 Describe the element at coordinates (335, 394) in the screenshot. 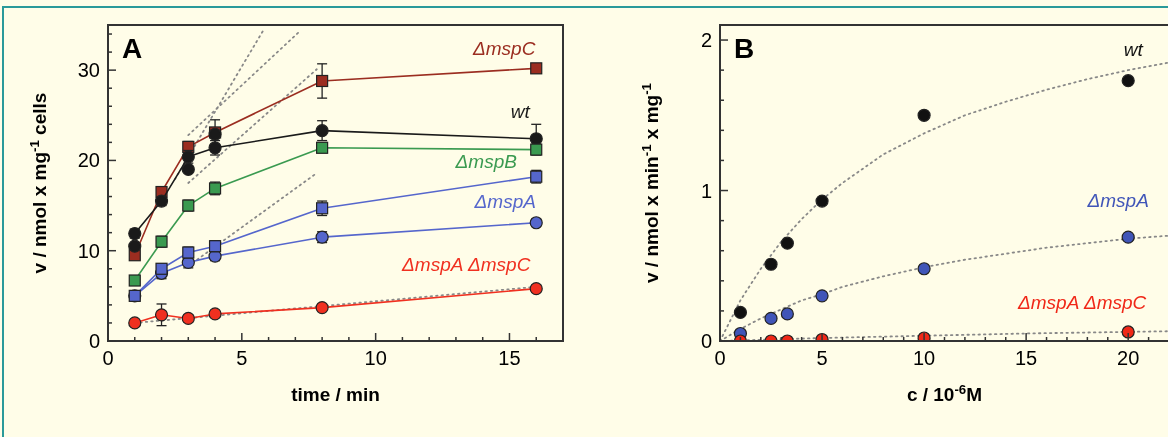

I see `x-axis-title: time / min` at that location.